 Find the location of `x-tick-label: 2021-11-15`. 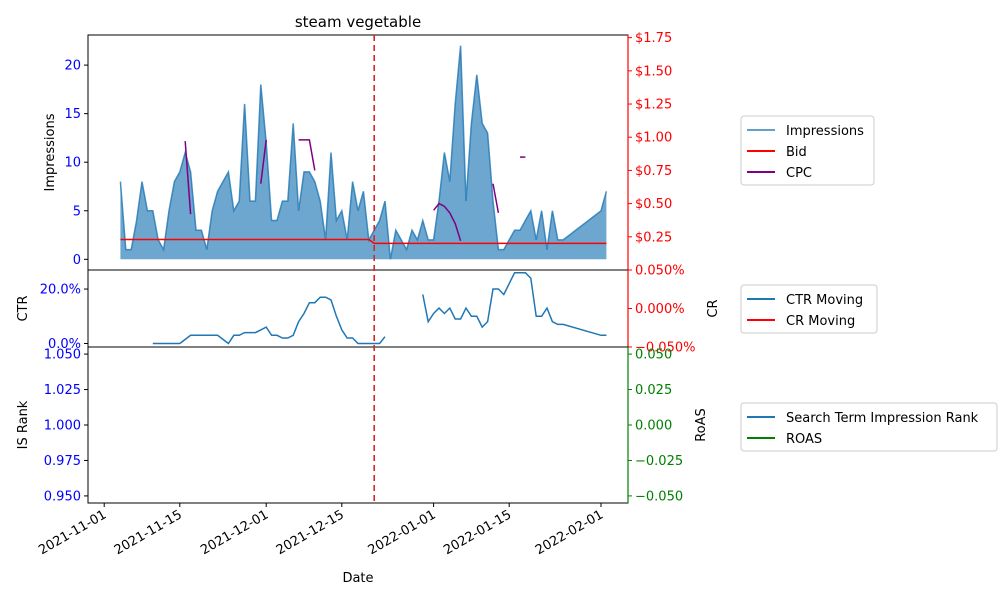

x-tick-label: 2021-11-15 is located at coordinates (148, 532).